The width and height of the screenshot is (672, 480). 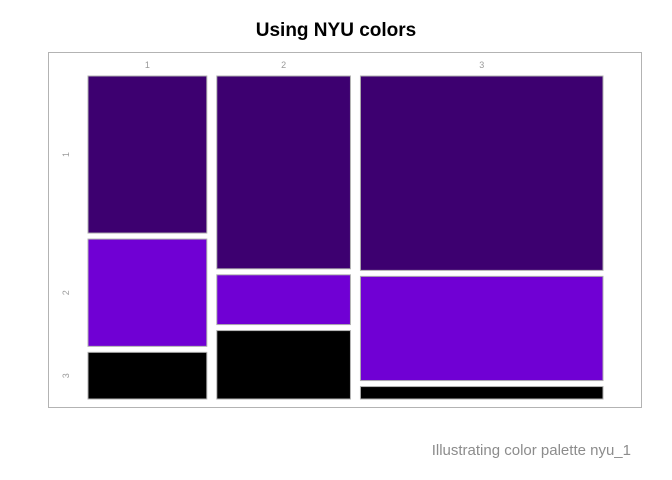 I want to click on mosaic-cell-col1-row1, so click(x=147, y=154).